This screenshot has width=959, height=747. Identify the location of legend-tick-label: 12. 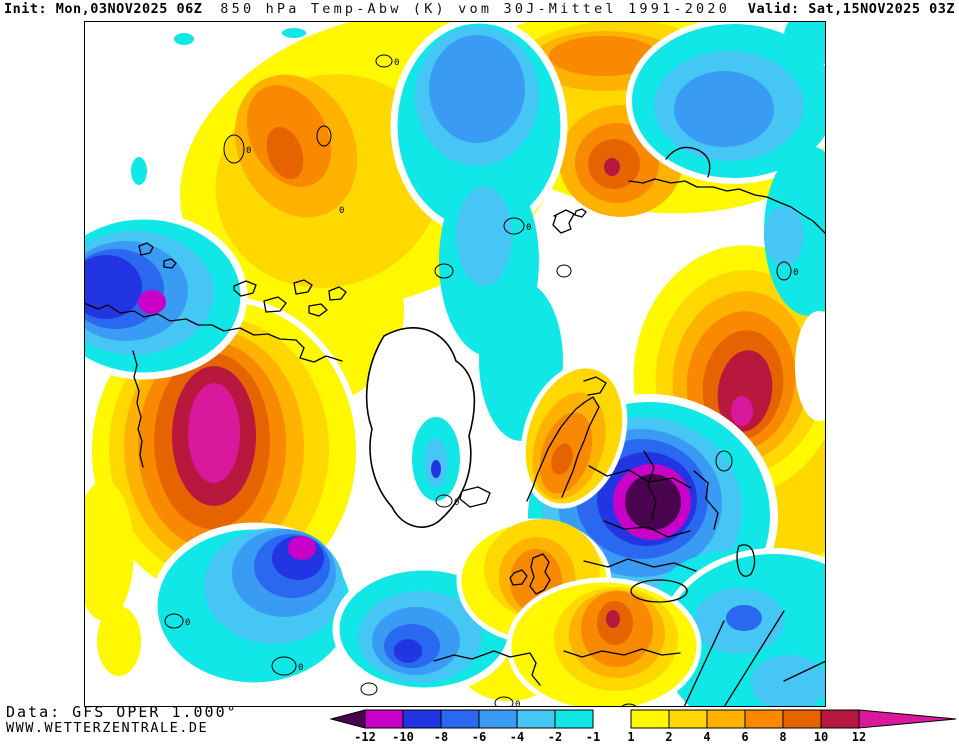
(859, 736).